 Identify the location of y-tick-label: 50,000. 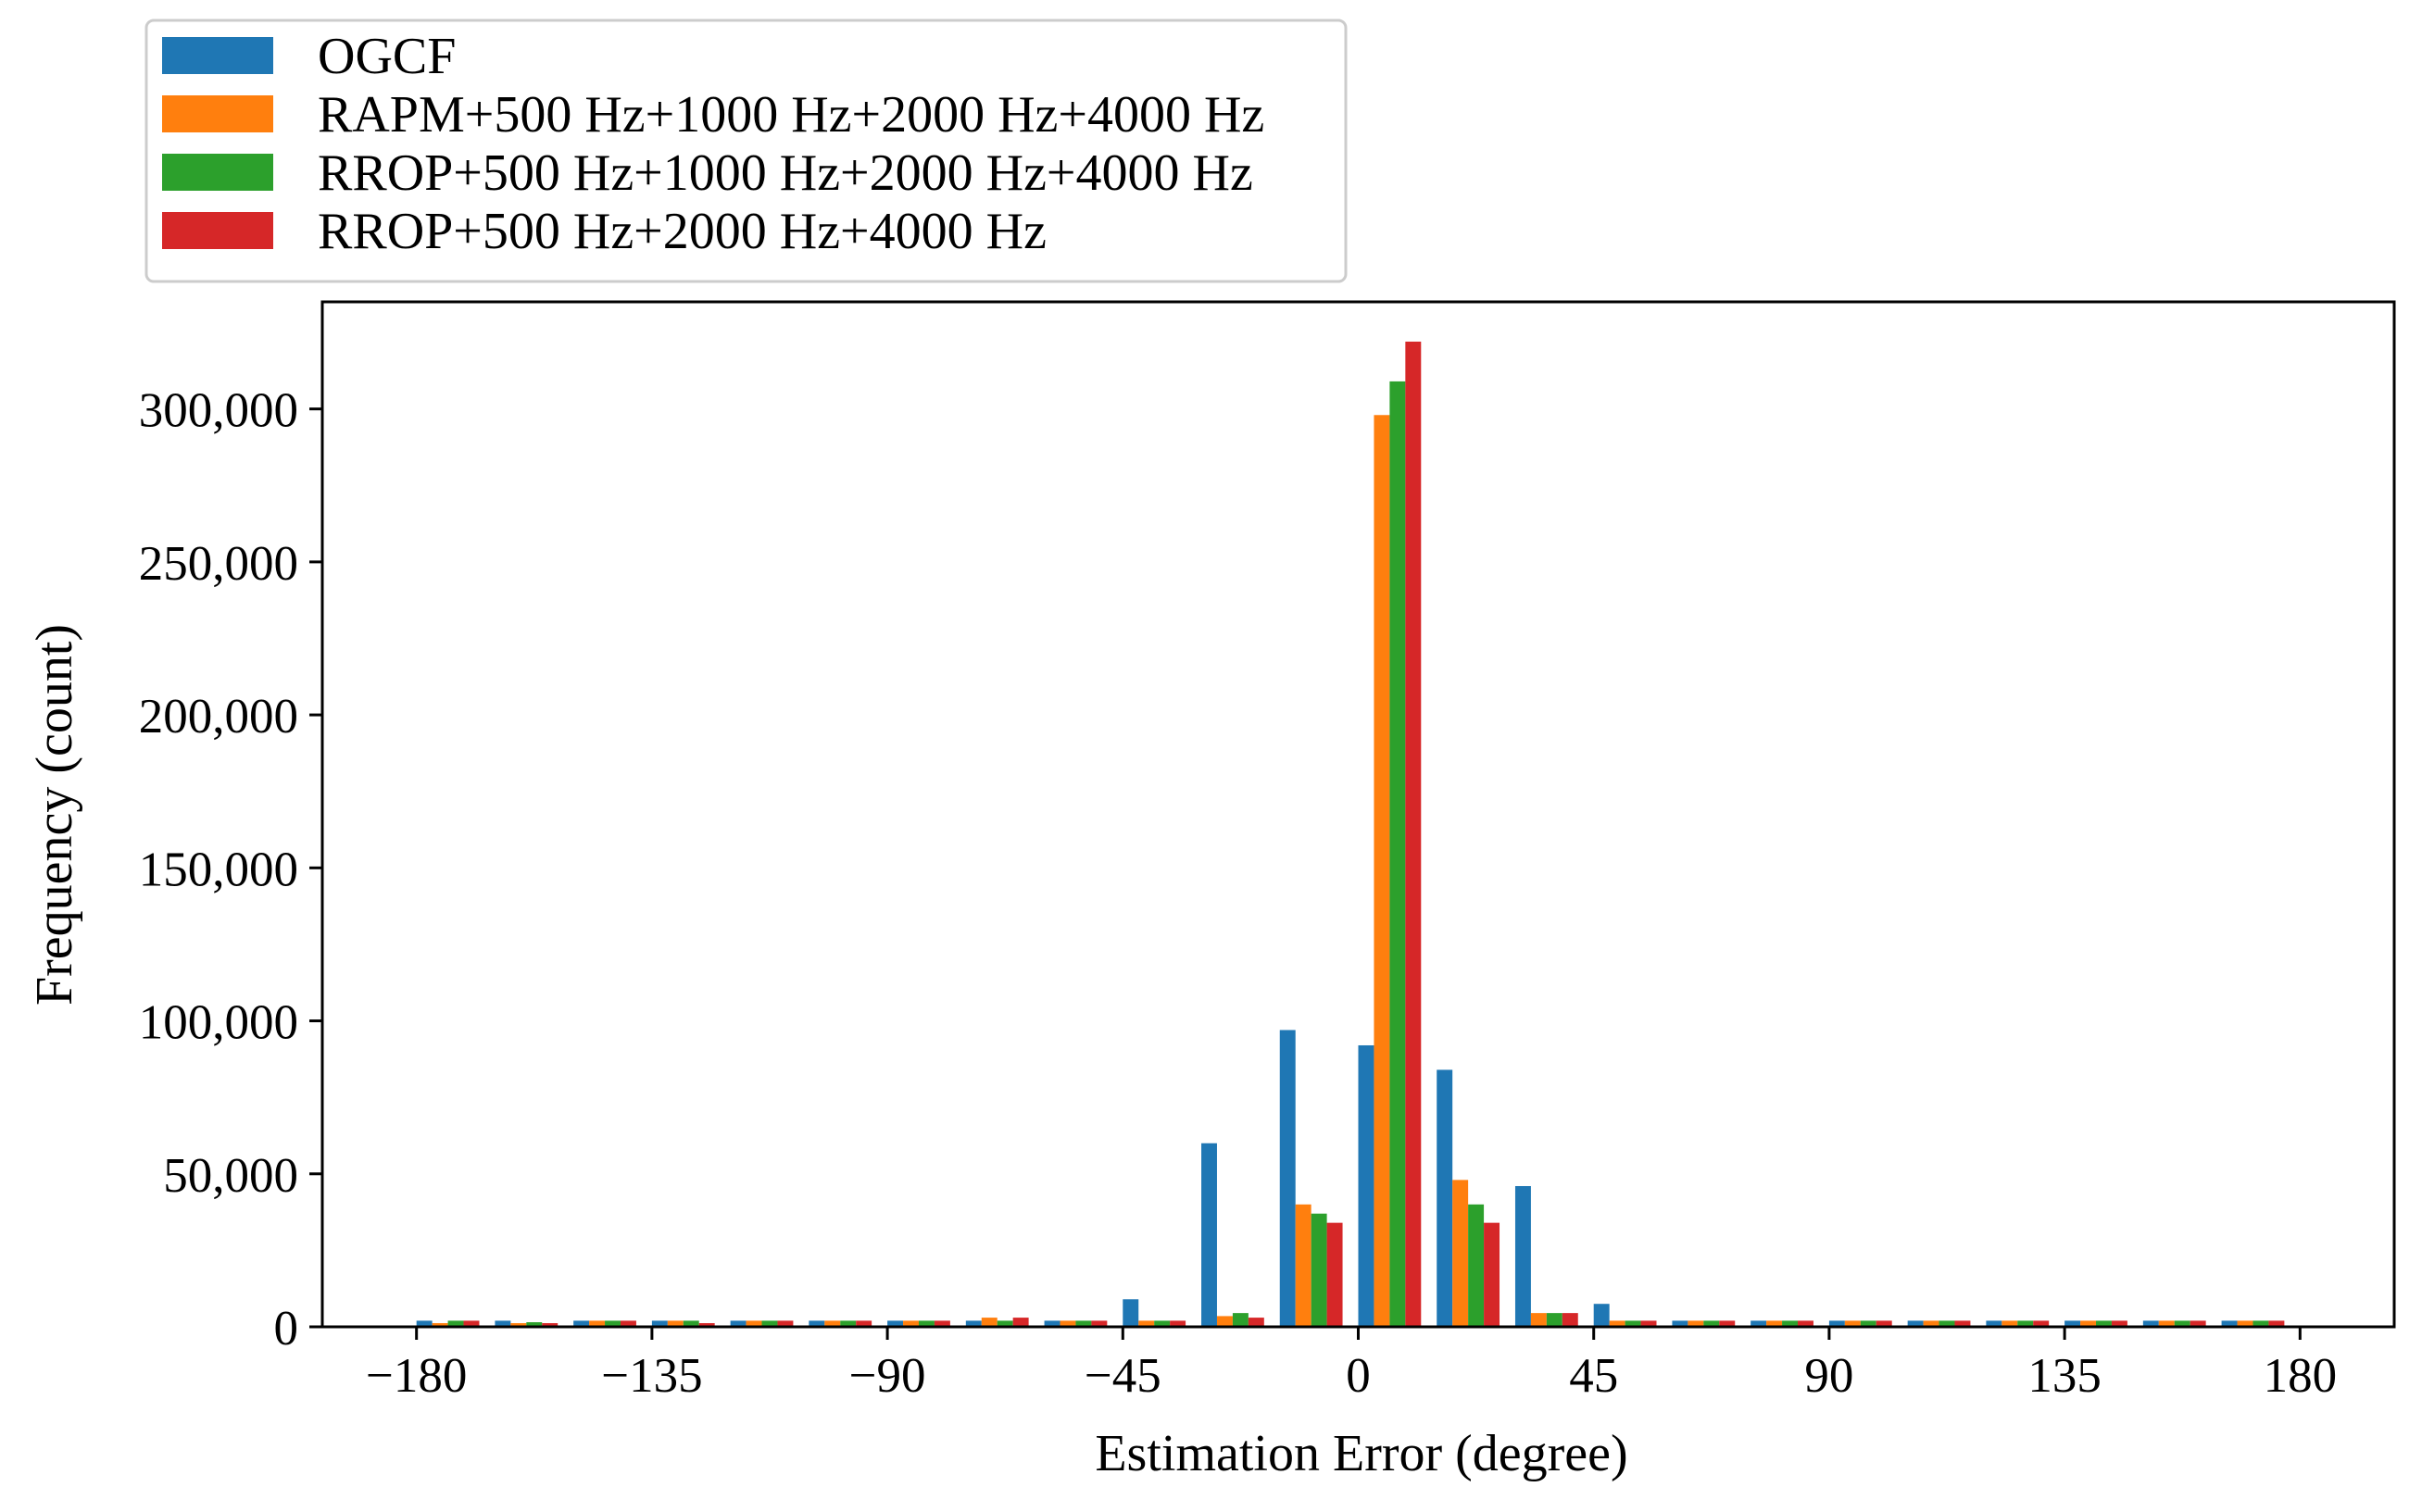
(230, 1176).